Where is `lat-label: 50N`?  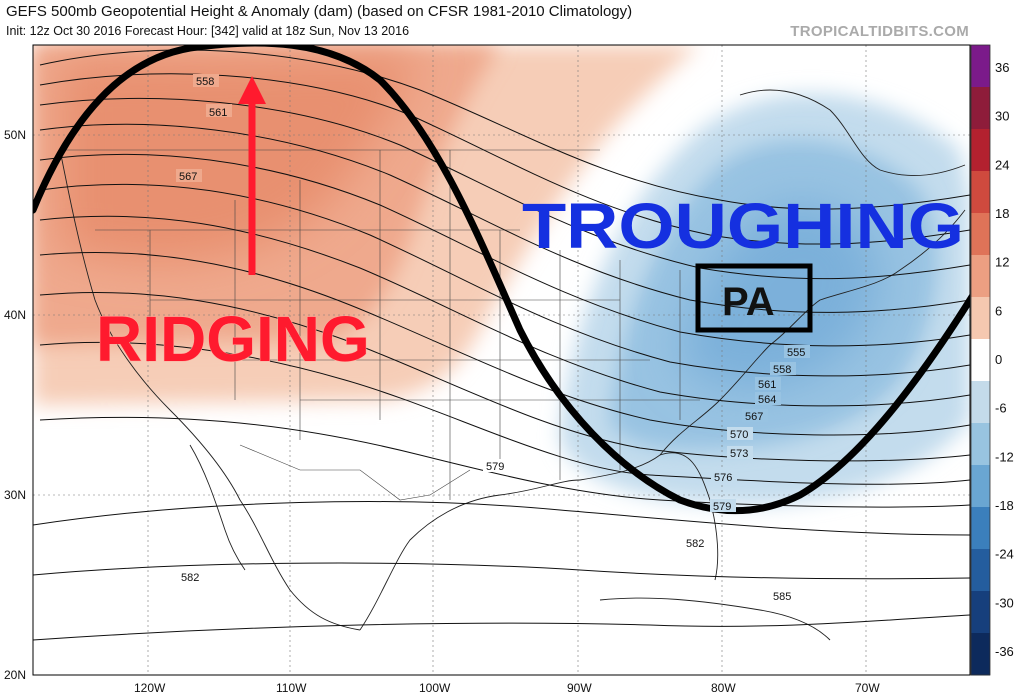 lat-label: 50N is located at coordinates (15, 135).